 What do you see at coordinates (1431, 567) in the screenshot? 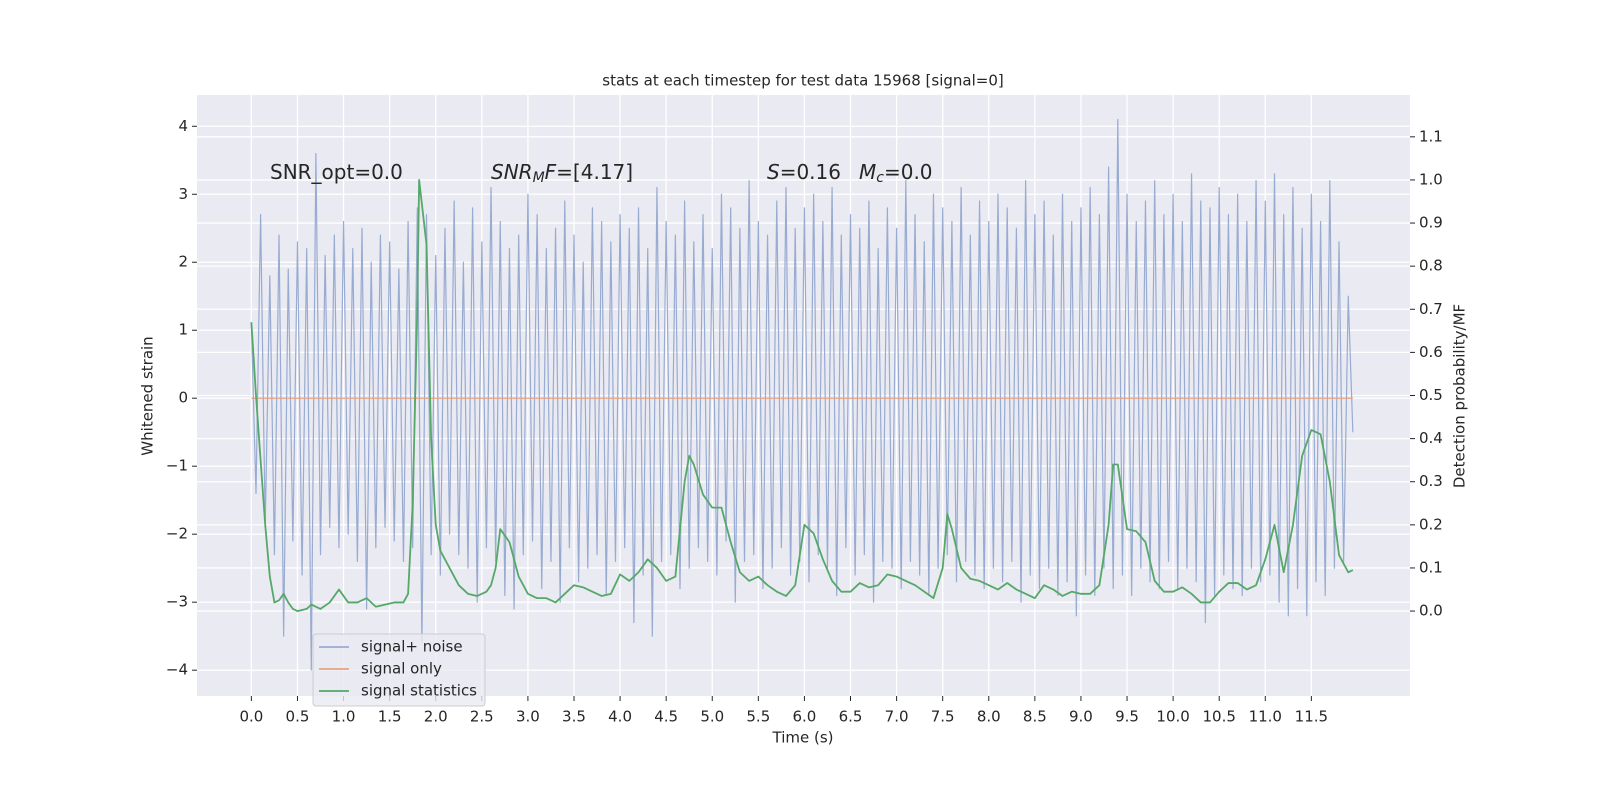
I see `y2-tick-label: 0.1` at bounding box center [1431, 567].